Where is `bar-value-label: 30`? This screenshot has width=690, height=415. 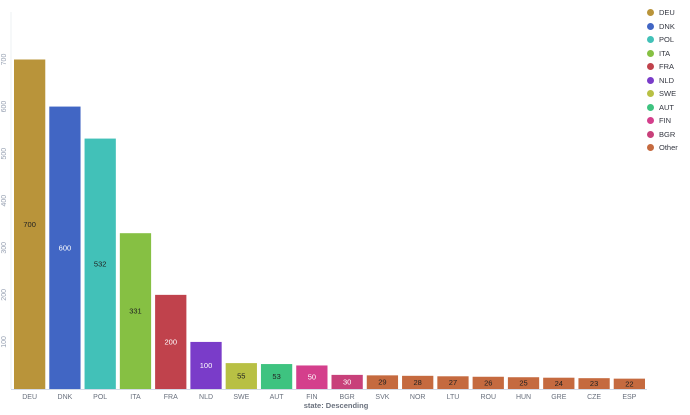 bar-value-label: 30 is located at coordinates (347, 381).